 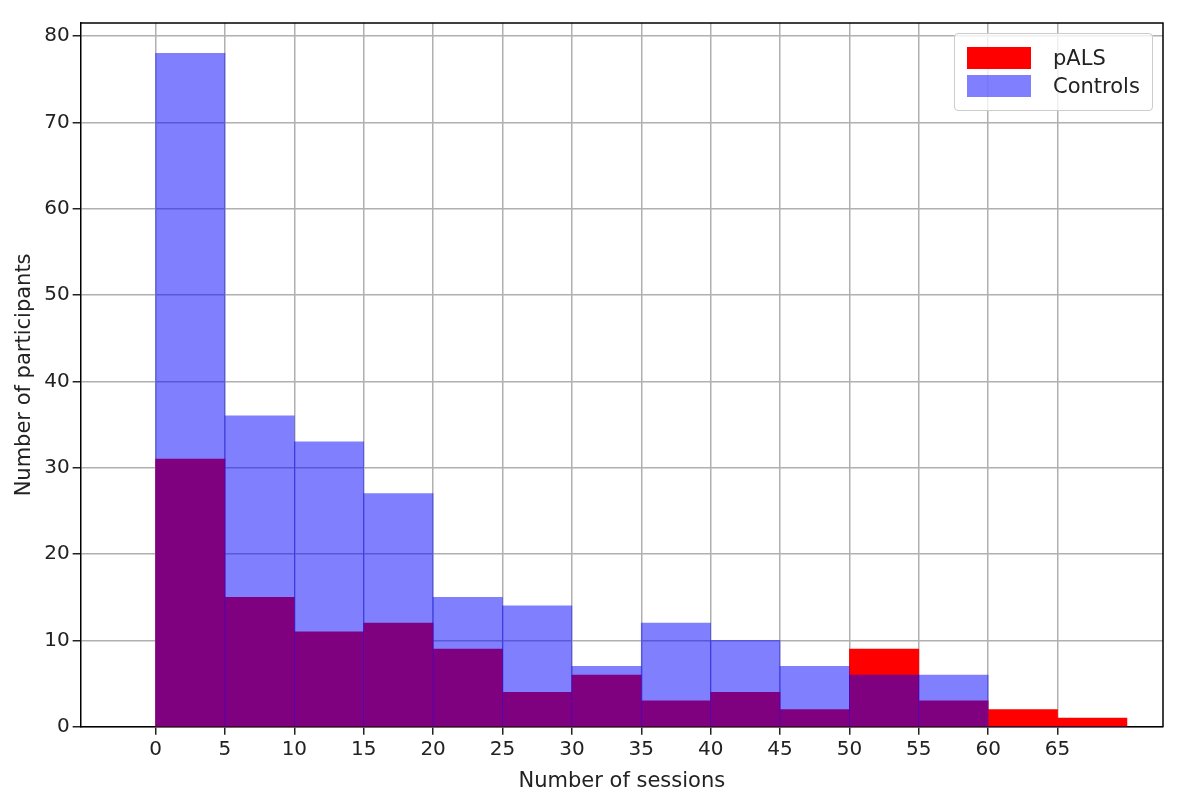 What do you see at coordinates (849, 748) in the screenshot?
I see `x-tick-label: 50` at bounding box center [849, 748].